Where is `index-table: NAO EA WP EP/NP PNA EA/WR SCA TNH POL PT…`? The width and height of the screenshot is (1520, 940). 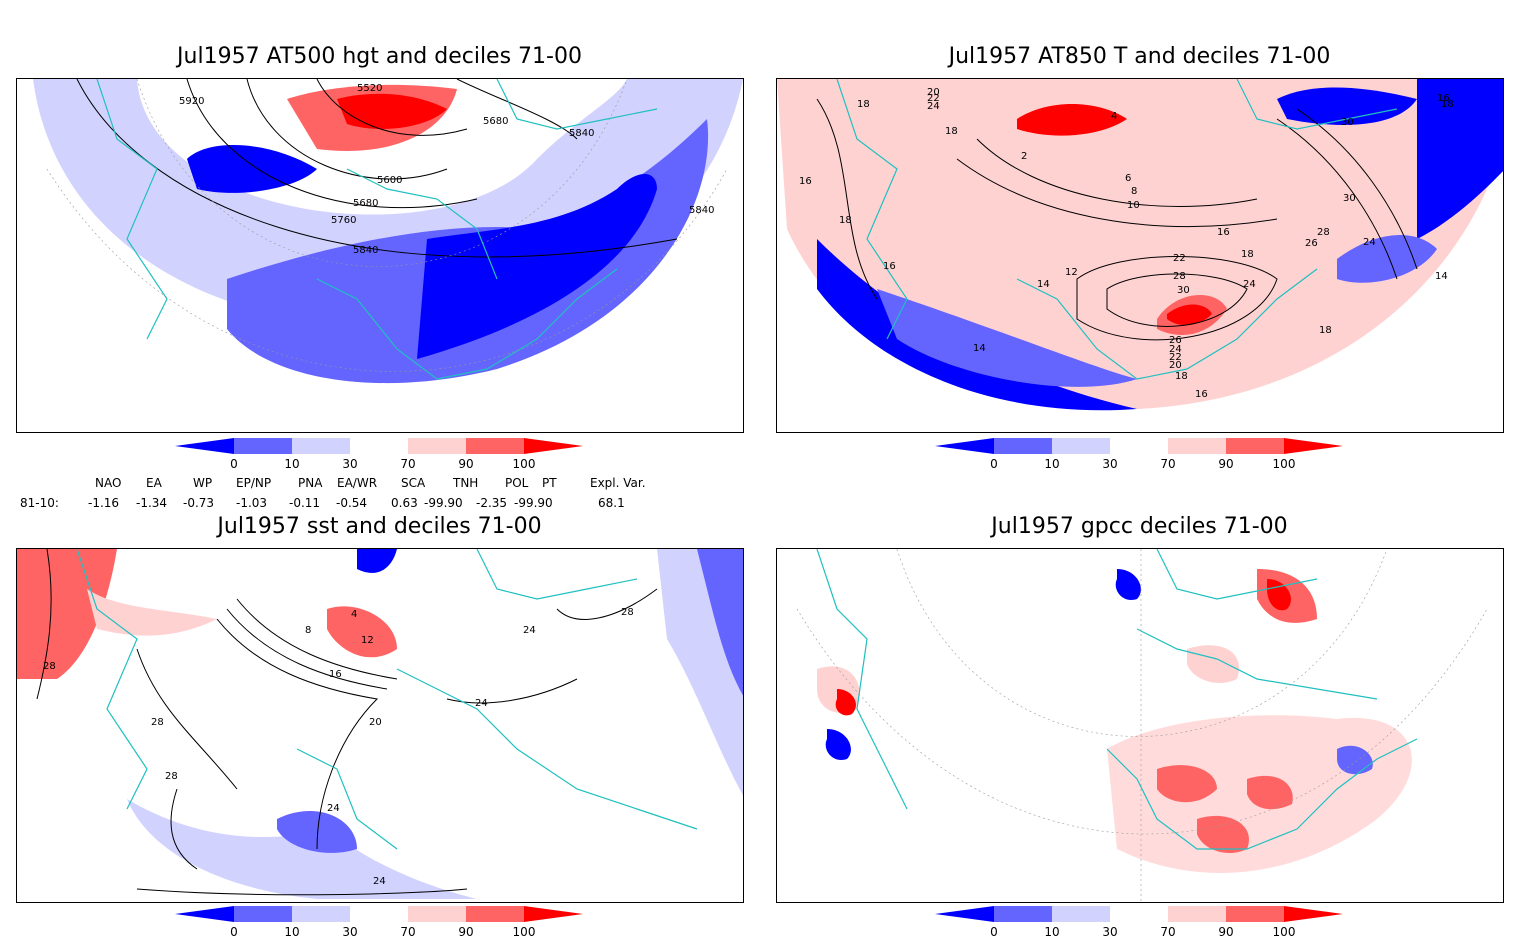
index-table: NAO EA WP EP/NP PNA EA/WR SCA TNH POL PT… is located at coordinates (380, 494).